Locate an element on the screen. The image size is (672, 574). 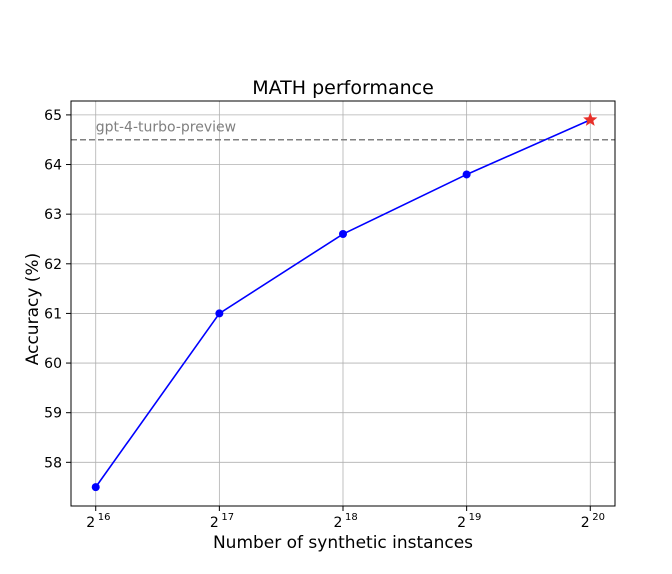
y-tick-label: 59 is located at coordinates (53, 414).